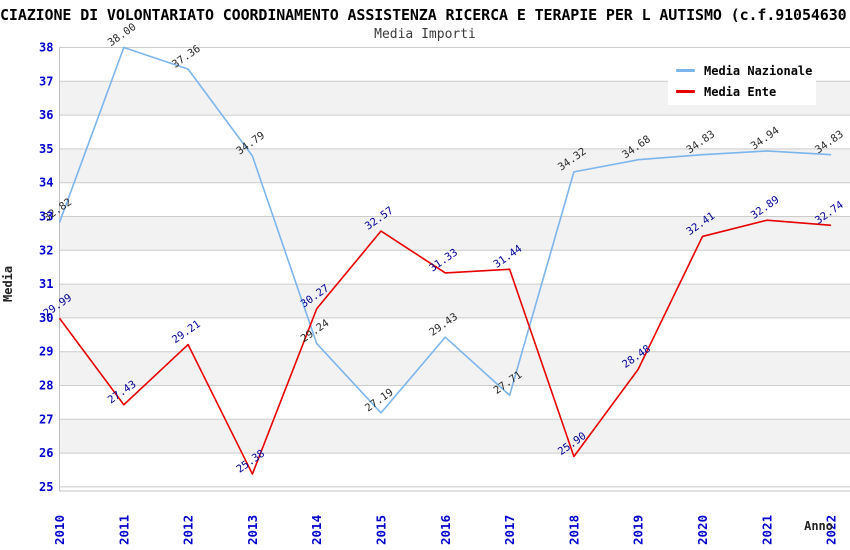  I want to click on y-tick-label: 25, so click(46, 487).